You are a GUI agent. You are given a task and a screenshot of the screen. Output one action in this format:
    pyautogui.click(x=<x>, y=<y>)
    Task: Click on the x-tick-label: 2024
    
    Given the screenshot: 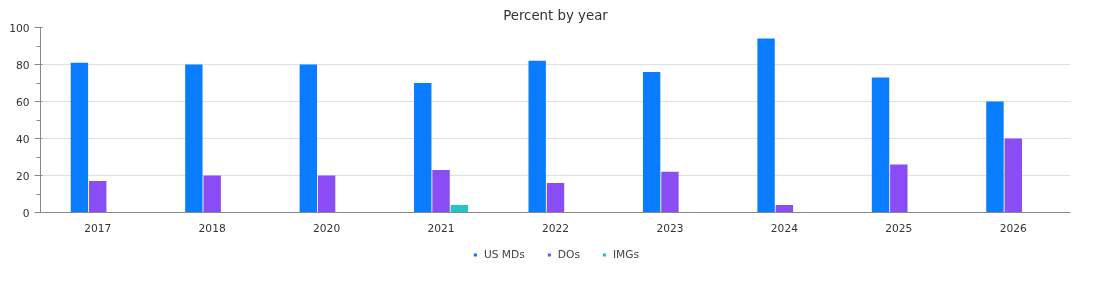 What is the action you would take?
    pyautogui.click(x=784, y=228)
    